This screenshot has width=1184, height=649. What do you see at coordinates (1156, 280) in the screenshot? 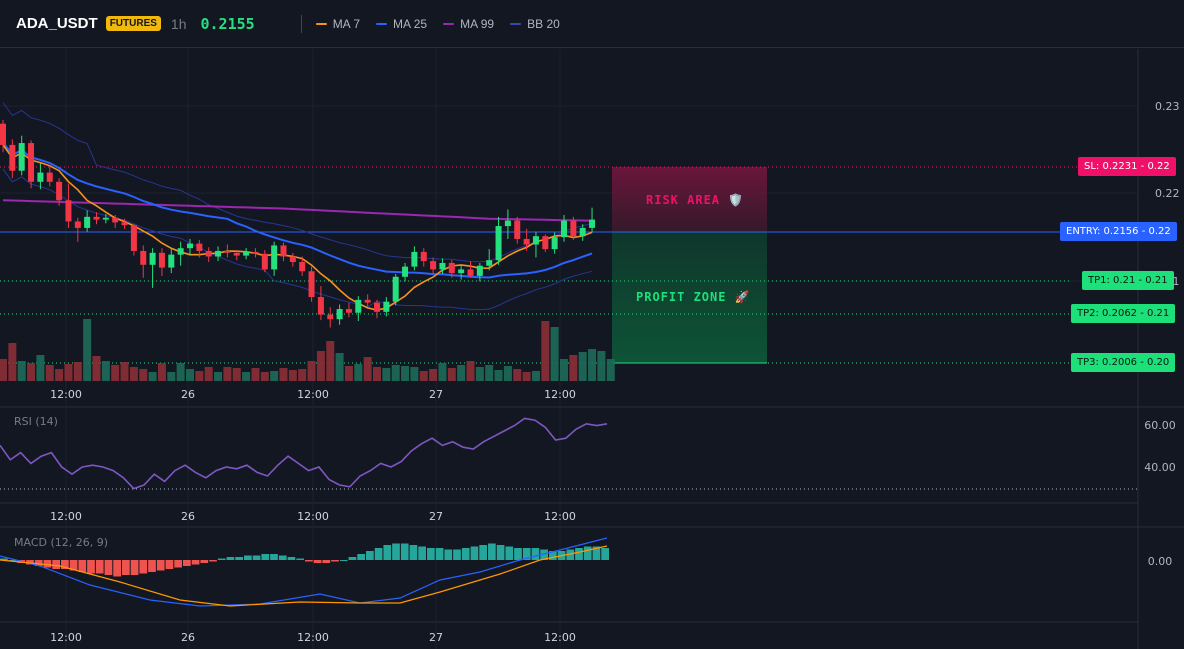
I see `tp1-value: 0.21` at bounding box center [1156, 280].